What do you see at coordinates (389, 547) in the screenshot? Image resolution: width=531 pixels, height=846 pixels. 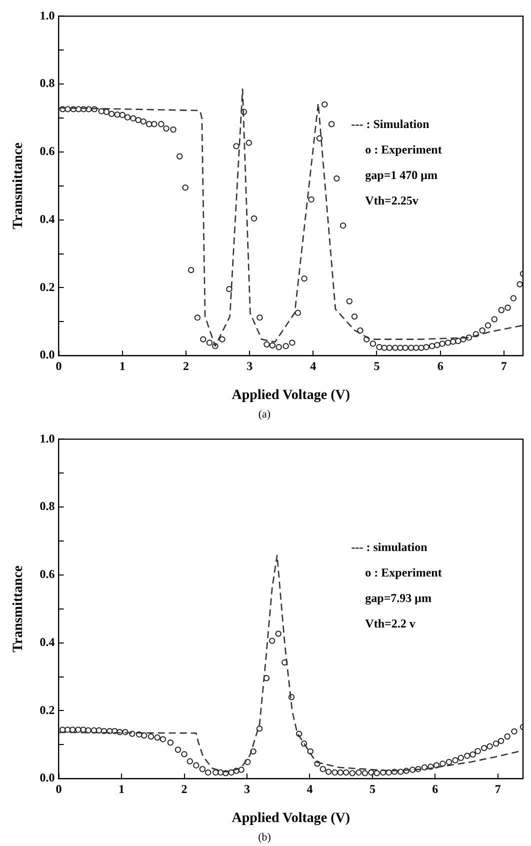 I see `annotation: --- : simulation` at bounding box center [389, 547].